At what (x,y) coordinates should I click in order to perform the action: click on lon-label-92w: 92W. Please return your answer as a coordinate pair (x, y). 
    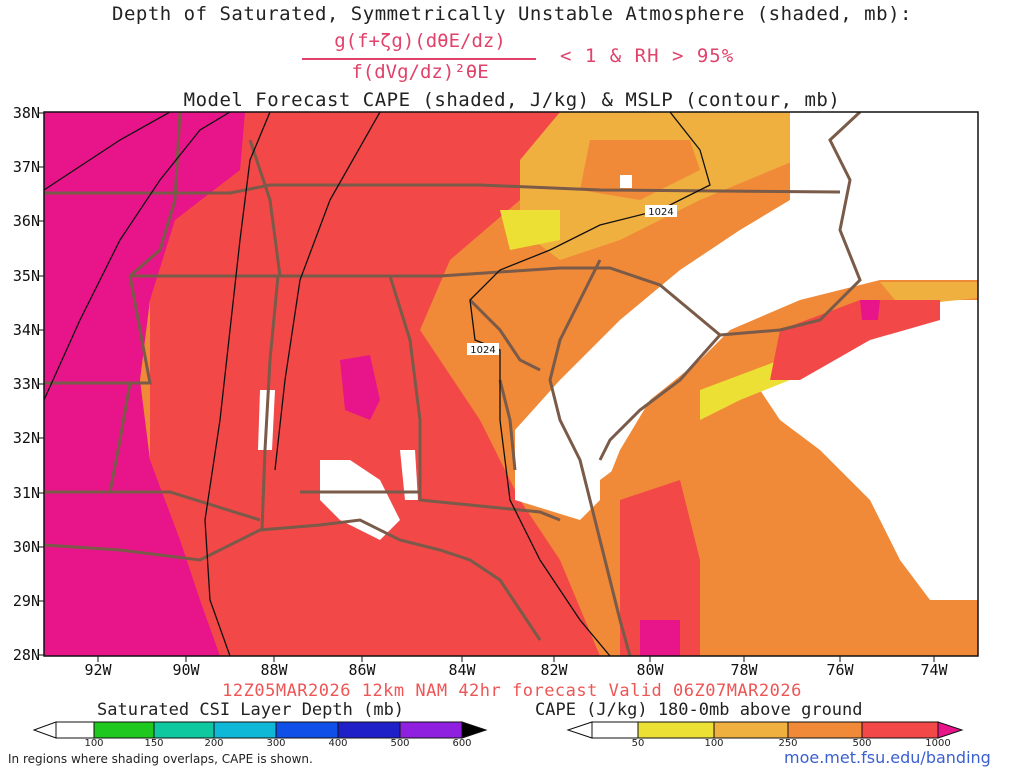
    Looking at the image, I should click on (98, 670).